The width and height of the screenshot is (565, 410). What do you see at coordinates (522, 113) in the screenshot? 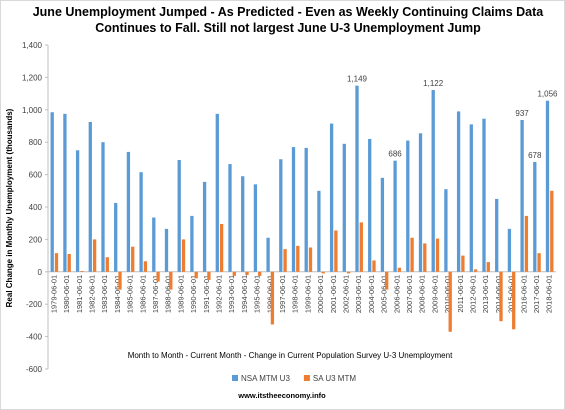
I see `value-label: 937` at bounding box center [522, 113].